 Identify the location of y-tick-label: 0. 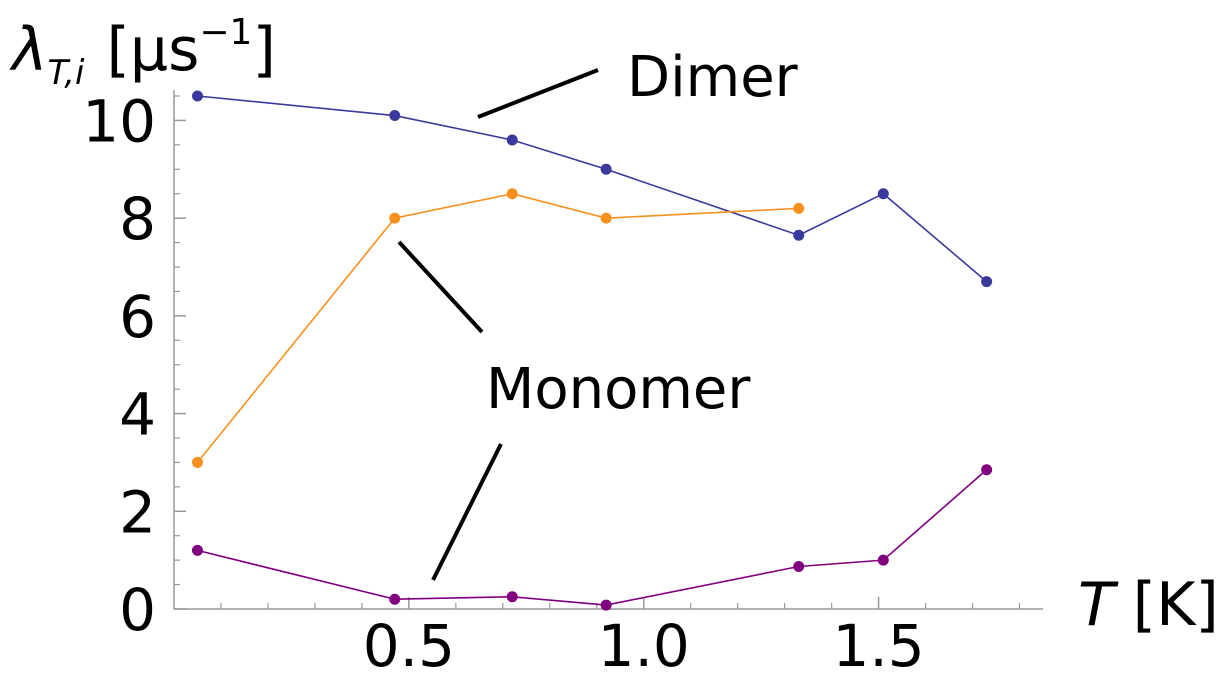
(137, 610).